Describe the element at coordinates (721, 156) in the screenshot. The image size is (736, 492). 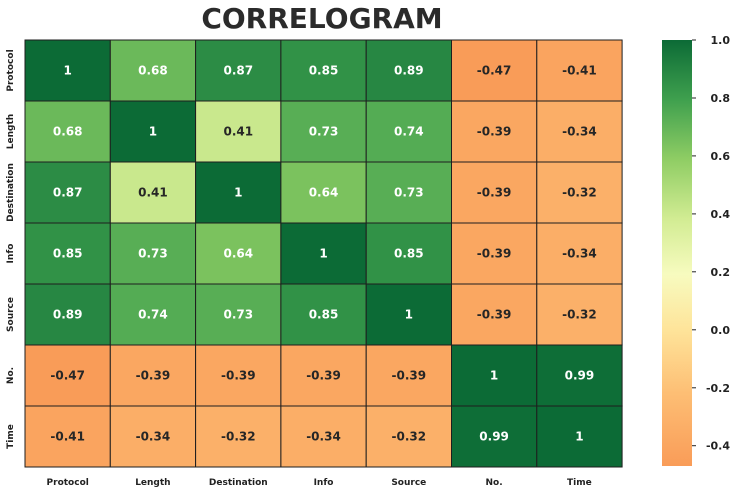
I see `colorbar-tick-label: 0.6` at that location.